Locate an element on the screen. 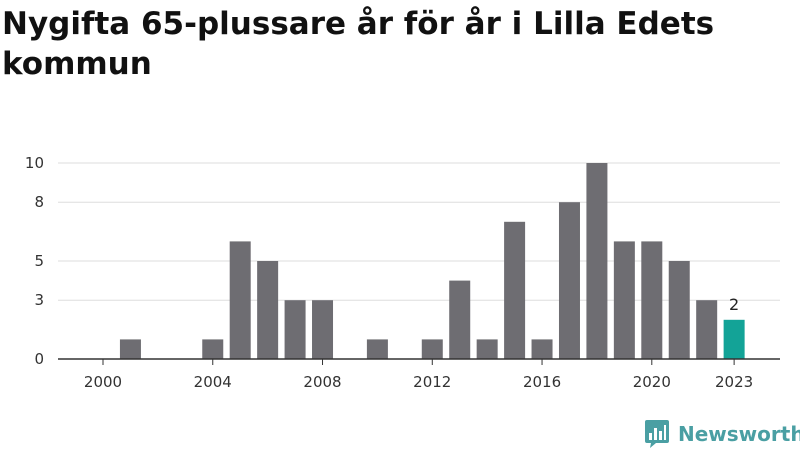 The width and height of the screenshot is (800, 450). x-tick-label: 2012 is located at coordinates (432, 382).